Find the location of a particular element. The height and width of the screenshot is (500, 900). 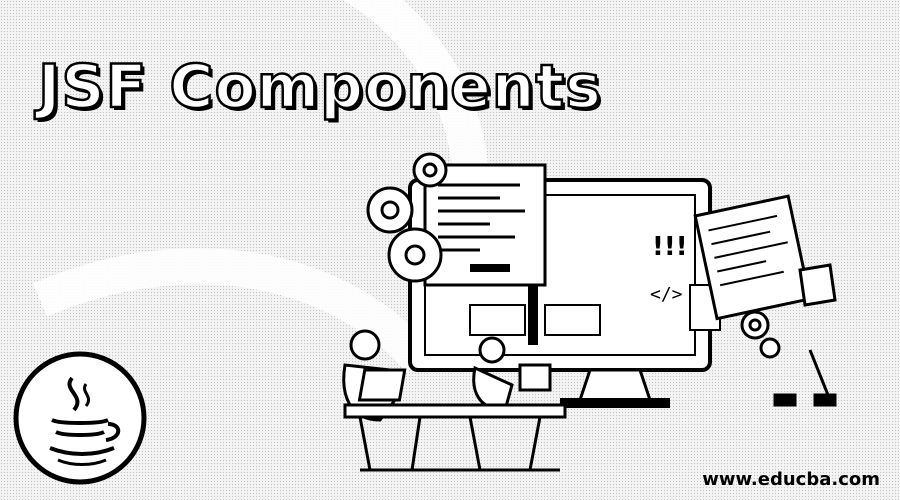

floor-stand is located at coordinates (805, 378).